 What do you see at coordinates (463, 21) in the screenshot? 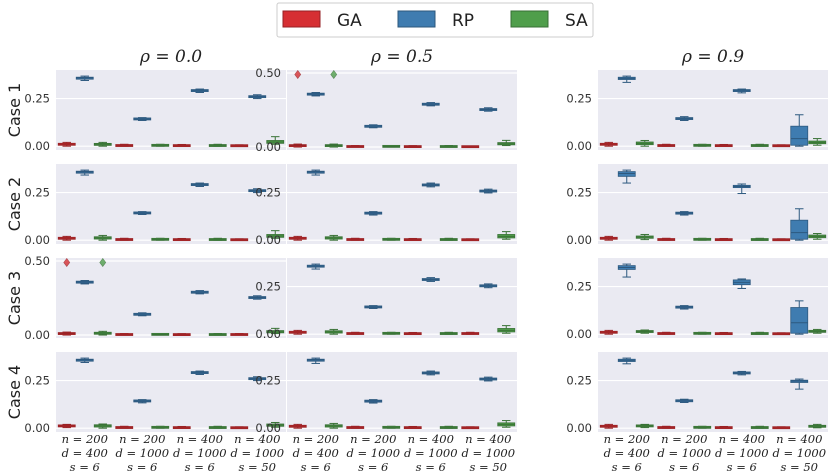
I see `legend-label-rp: RP` at bounding box center [463, 21].